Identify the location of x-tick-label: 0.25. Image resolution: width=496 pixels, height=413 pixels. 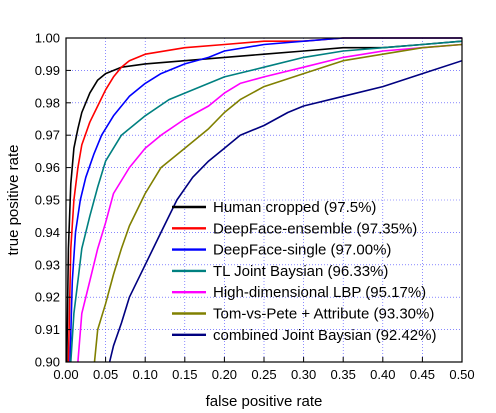
(263, 374).